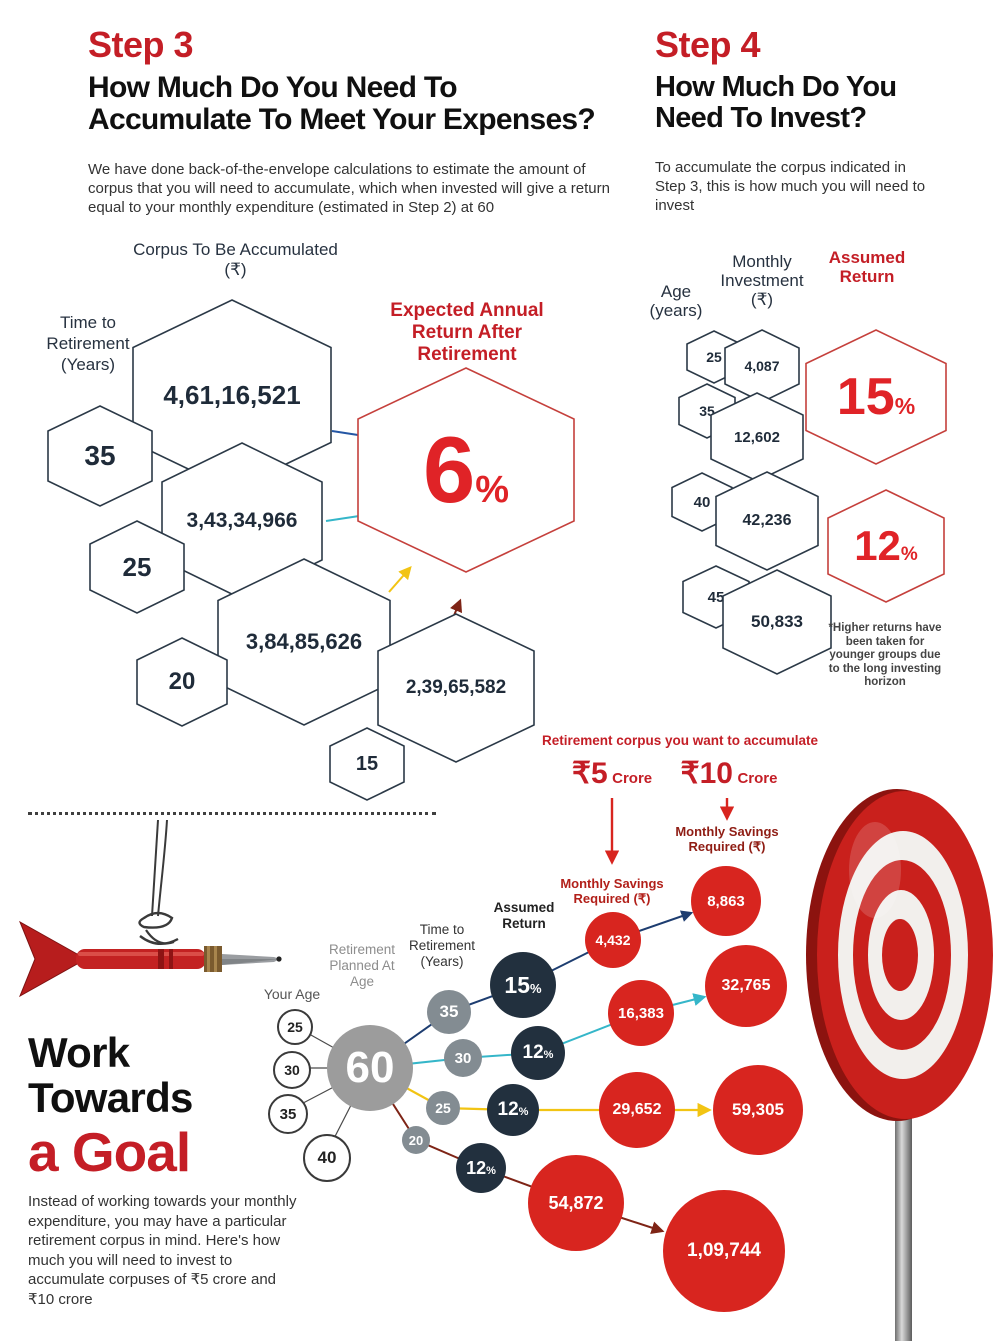  I want to click on savings-5cr-circle-4: 54,872, so click(576, 1203).